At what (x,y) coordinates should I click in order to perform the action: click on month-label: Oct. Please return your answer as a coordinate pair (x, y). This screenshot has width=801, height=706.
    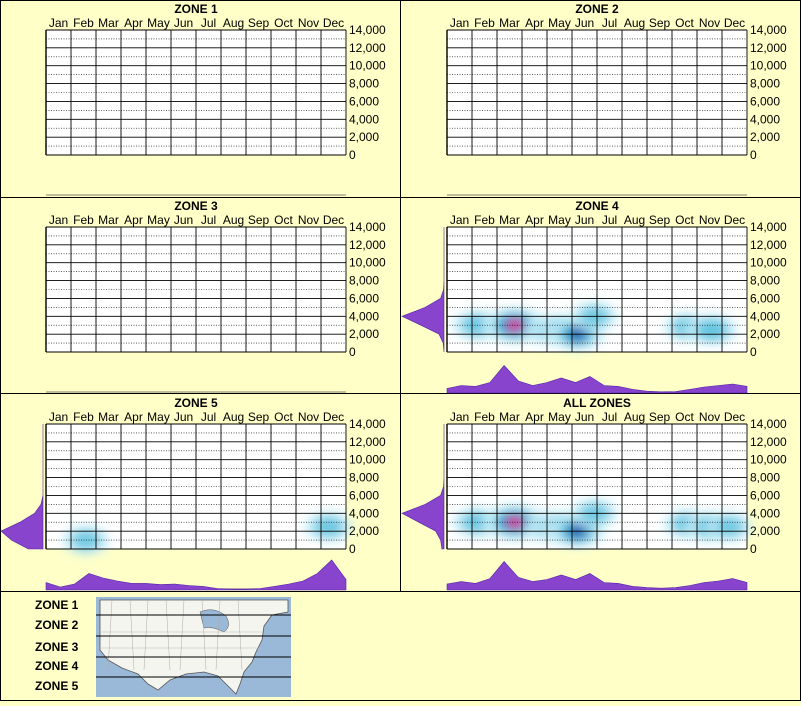
    Looking at the image, I should click on (684, 220).